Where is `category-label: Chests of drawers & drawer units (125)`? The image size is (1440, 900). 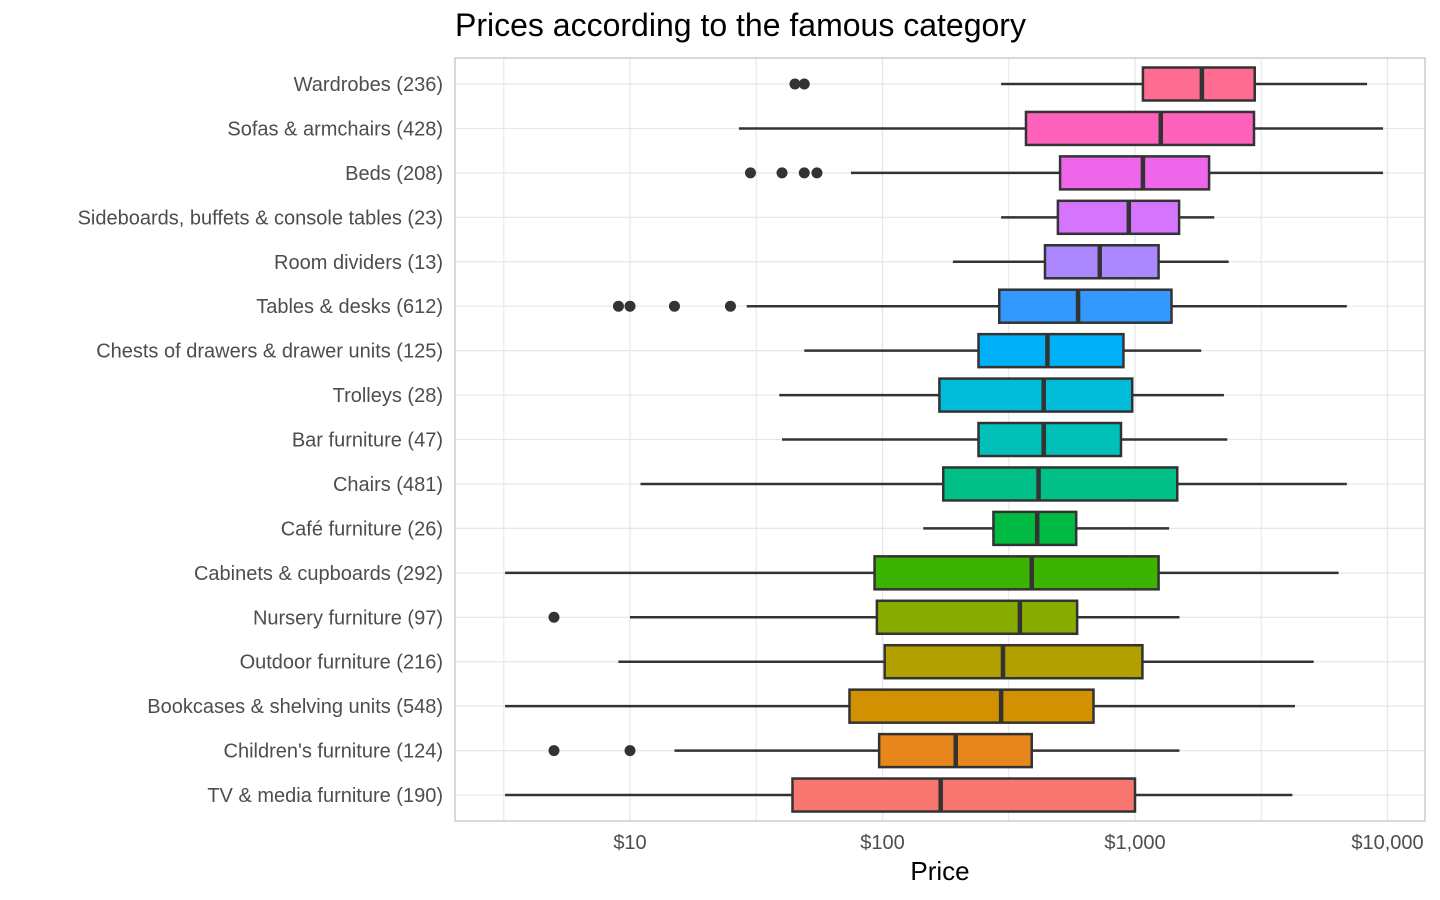
category-label: Chests of drawers & drawer units (125) is located at coordinates (269, 352).